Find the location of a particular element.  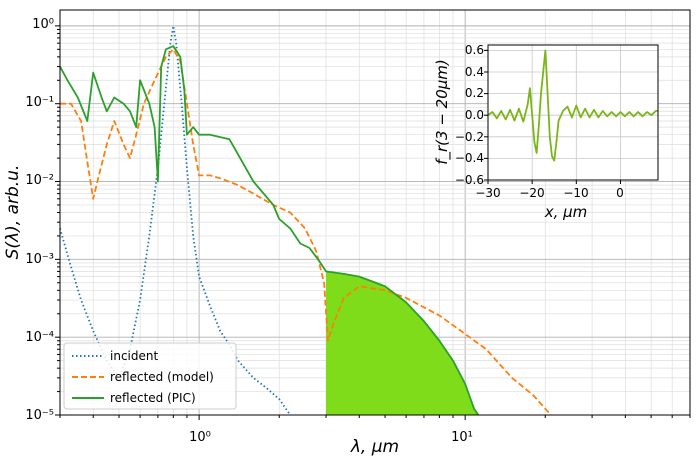

inset-y-tick-label-5: 0.2 is located at coordinates (474, 93).